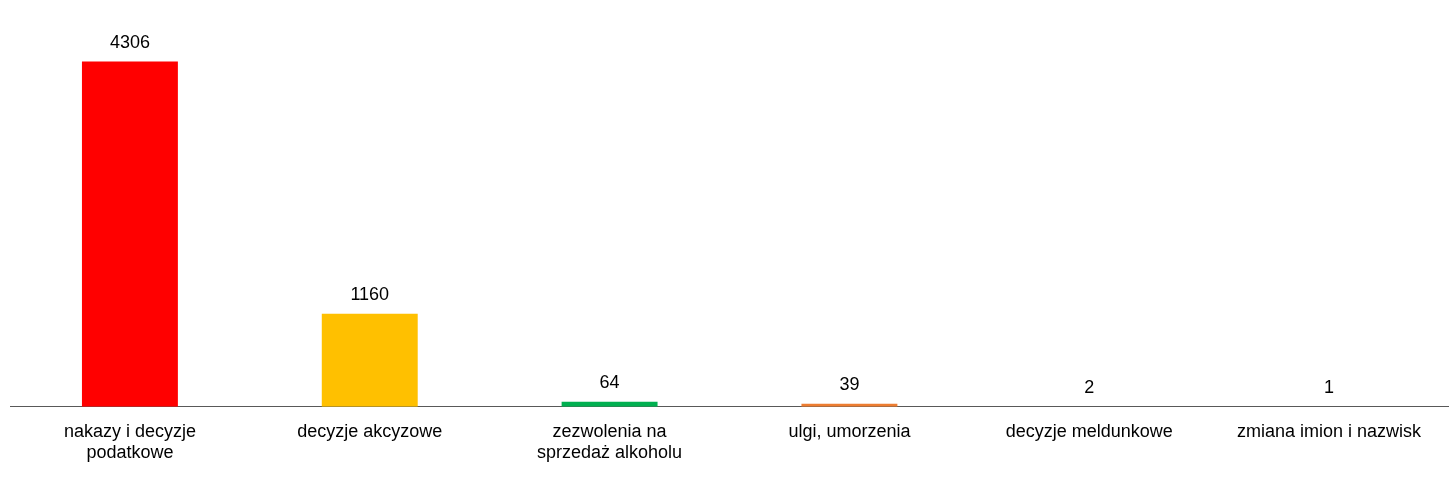 Image resolution: width=1449 pixels, height=482 pixels. Describe the element at coordinates (129, 41) in the screenshot. I see `data-label: 4306` at that location.